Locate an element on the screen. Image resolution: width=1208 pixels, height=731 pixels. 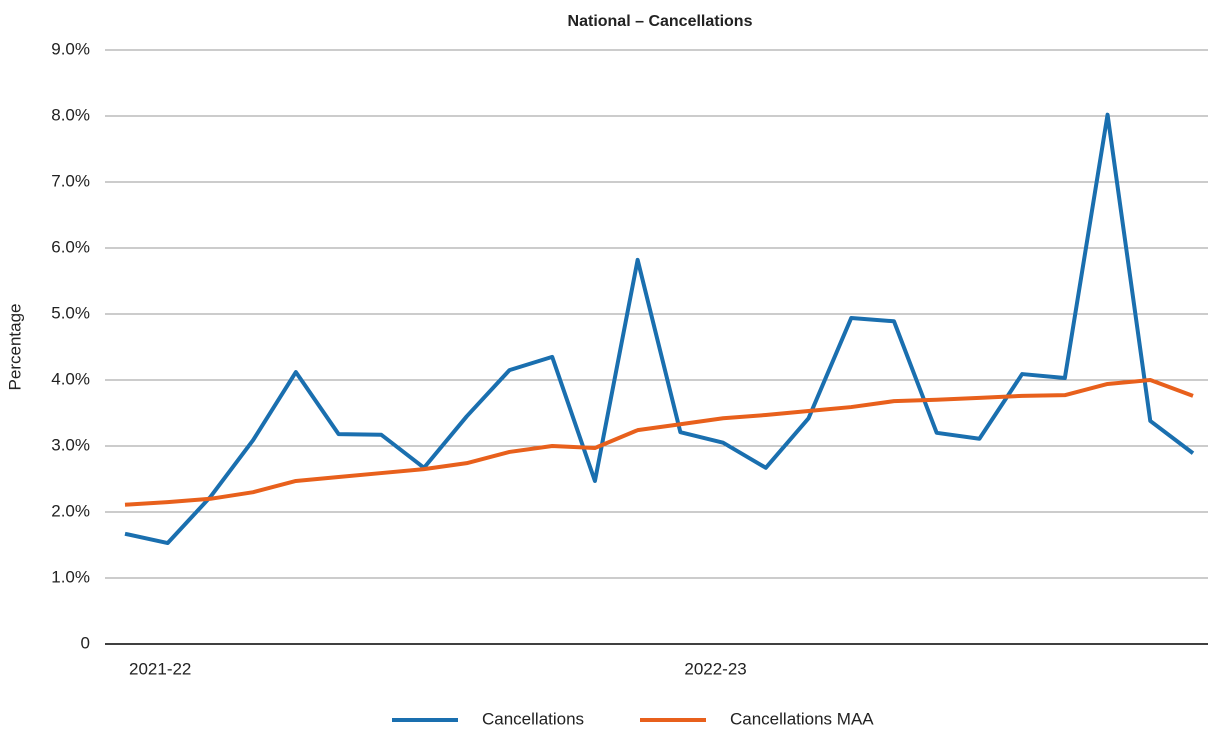
legend-label: Cancellations MAA is located at coordinates (802, 718).